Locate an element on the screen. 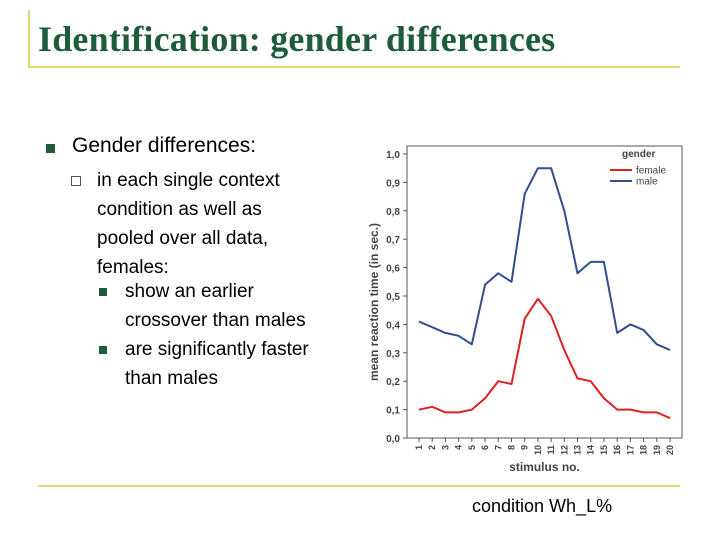 This screenshot has width=720, height=540. hollow-square-bullet-icon is located at coordinates (76, 181).